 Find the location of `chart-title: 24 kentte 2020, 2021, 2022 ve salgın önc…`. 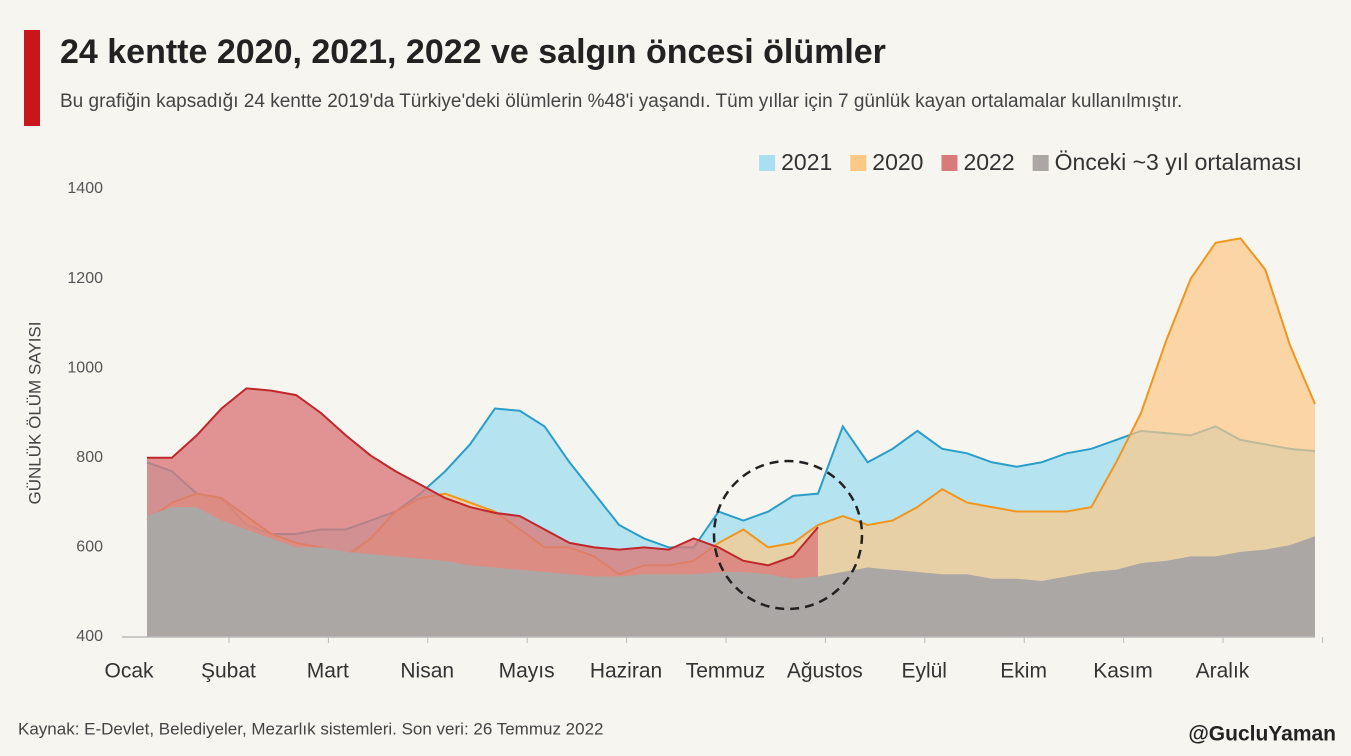

chart-title: 24 kentte 2020, 2021, 2022 ve salgın önc… is located at coordinates (473, 52).